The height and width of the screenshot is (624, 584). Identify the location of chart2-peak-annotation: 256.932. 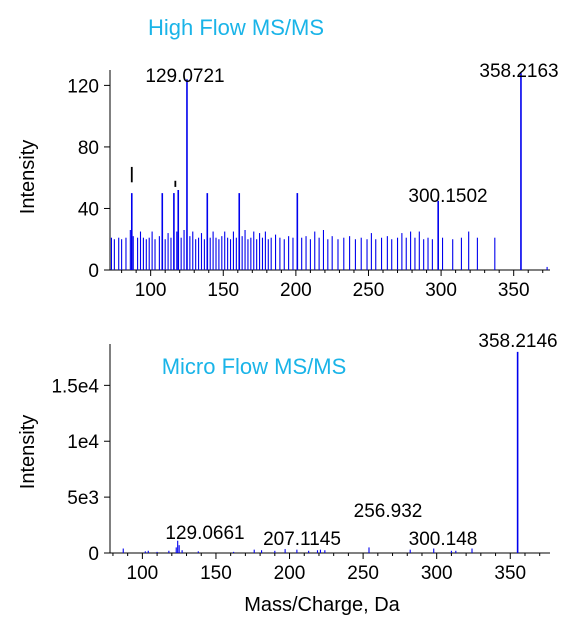
(388, 511).